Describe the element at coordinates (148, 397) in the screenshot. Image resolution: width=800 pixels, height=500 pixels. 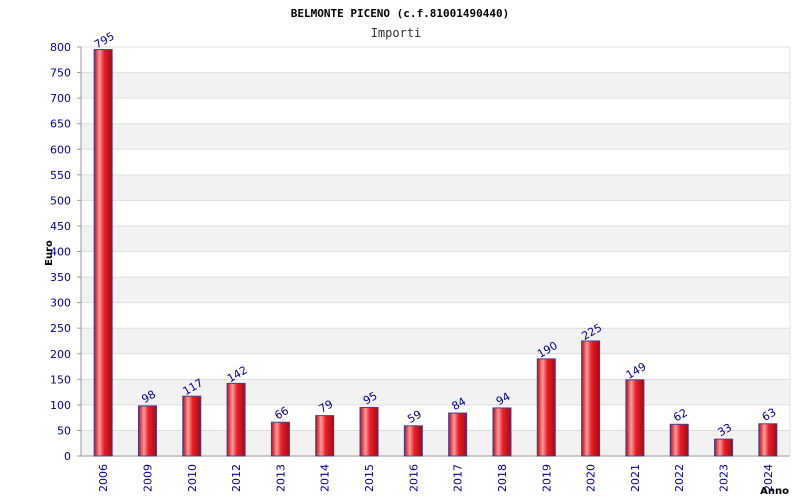
I see `value-label-2009: 98` at that location.